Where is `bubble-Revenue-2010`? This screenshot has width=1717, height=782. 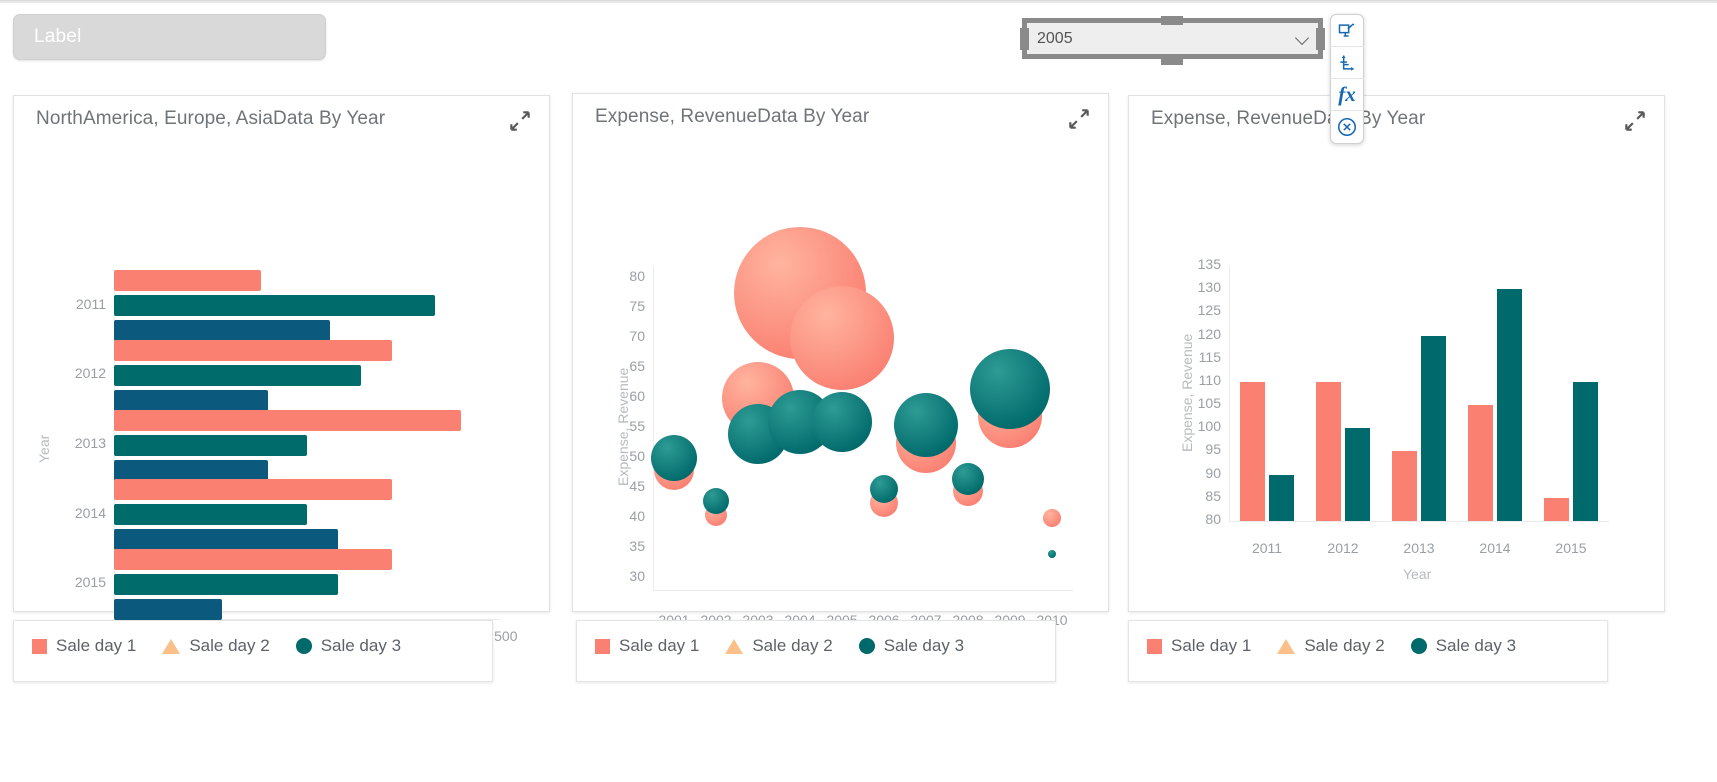 bubble-Revenue-2010 is located at coordinates (1052, 554).